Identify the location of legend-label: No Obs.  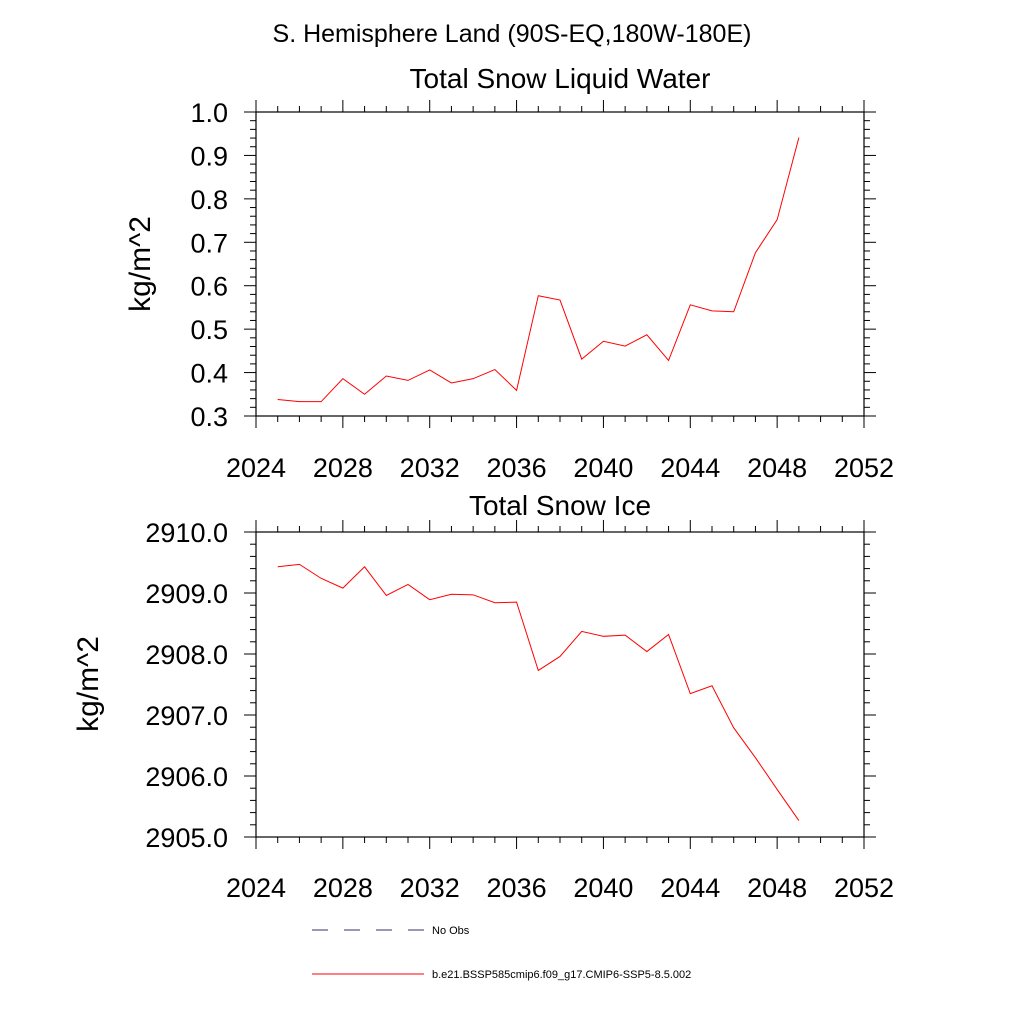
(451, 931).